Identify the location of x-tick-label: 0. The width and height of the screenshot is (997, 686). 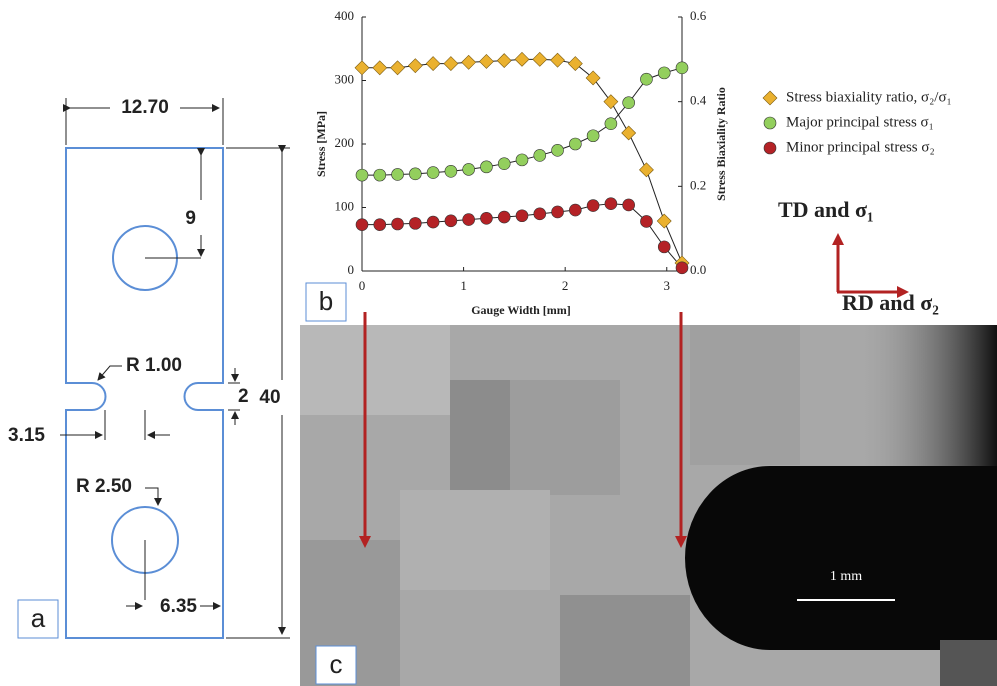
(362, 285).